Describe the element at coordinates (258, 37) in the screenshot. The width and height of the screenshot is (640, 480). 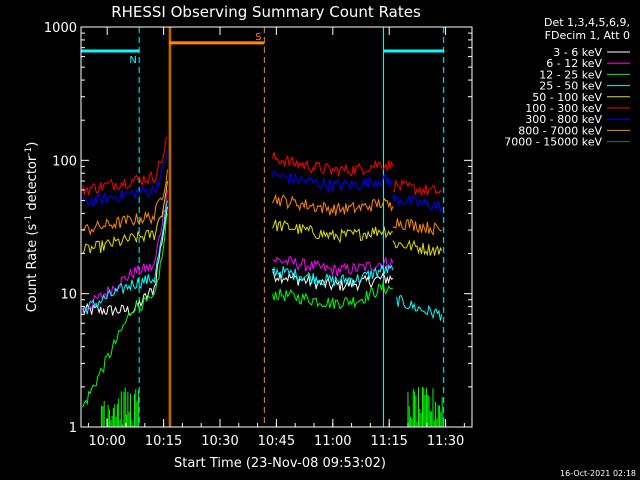
I see `flag-letter: S` at that location.